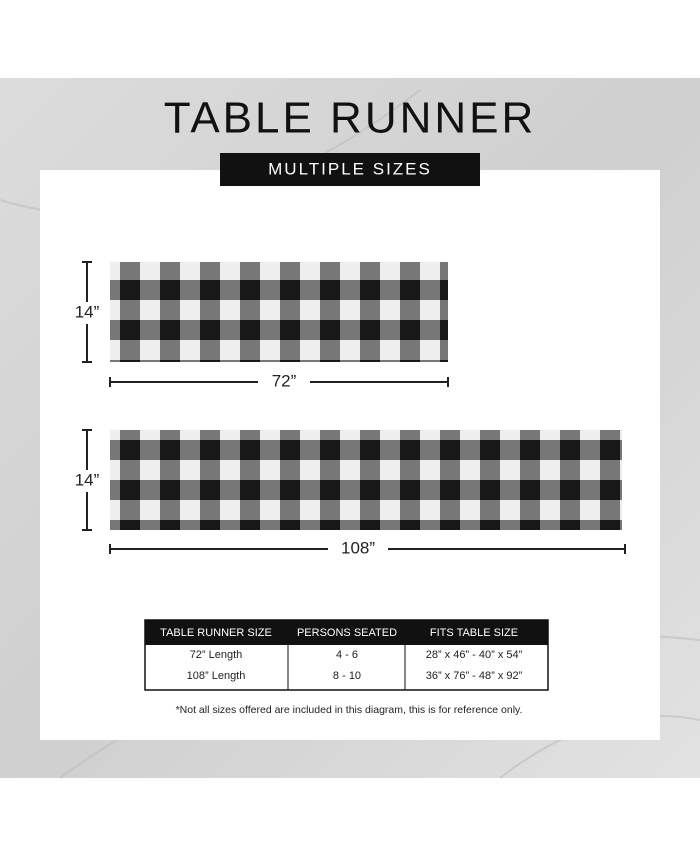 This screenshot has width=700, height=860. I want to click on table-cell: 72” Length, so click(216, 655).